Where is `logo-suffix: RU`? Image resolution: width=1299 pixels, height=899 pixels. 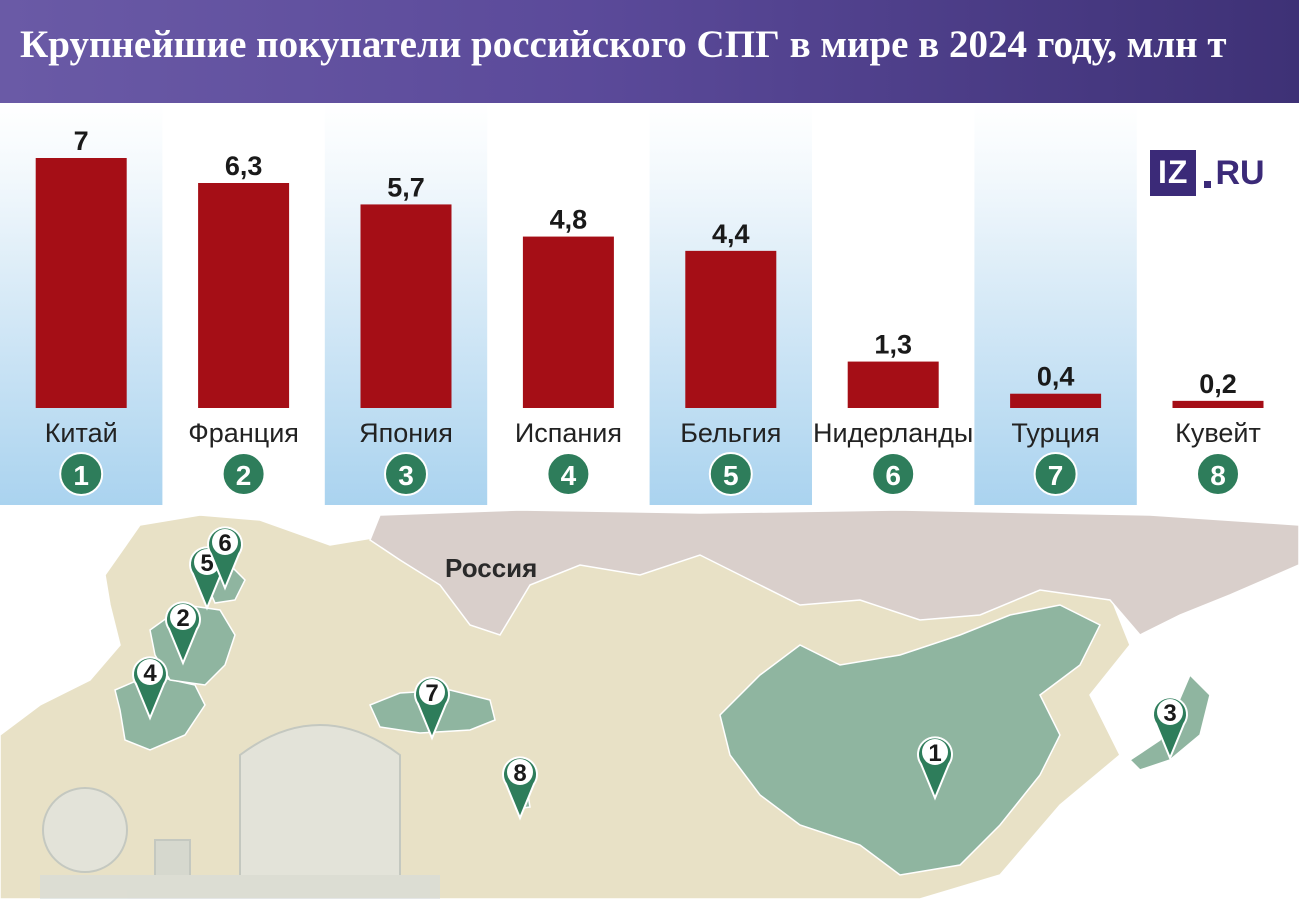 logo-suffix: RU is located at coordinates (1240, 173).